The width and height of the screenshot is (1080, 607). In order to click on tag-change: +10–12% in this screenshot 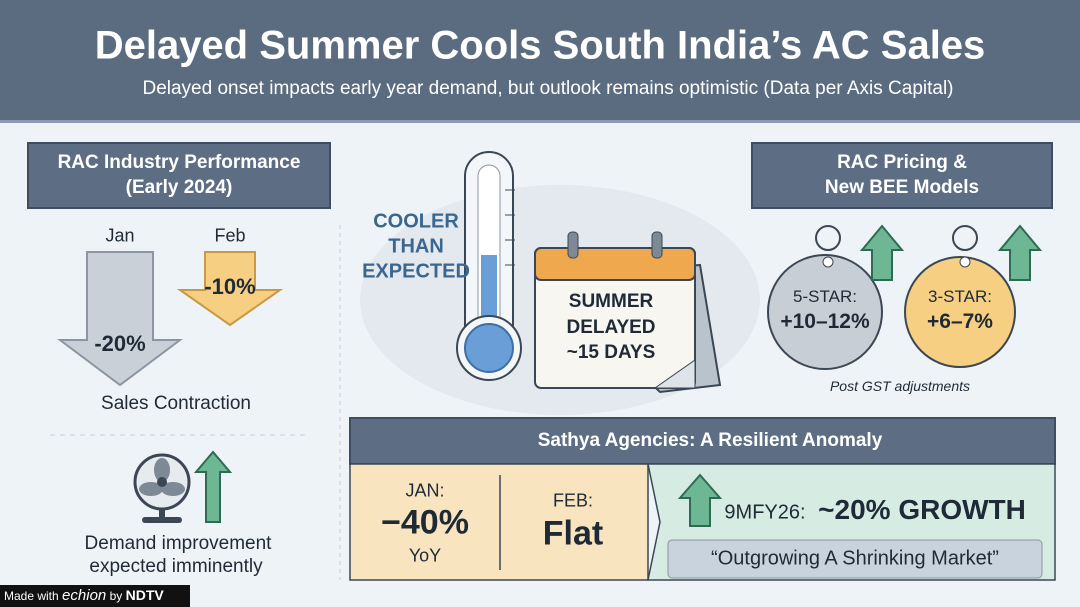, I will do `click(825, 321)`.